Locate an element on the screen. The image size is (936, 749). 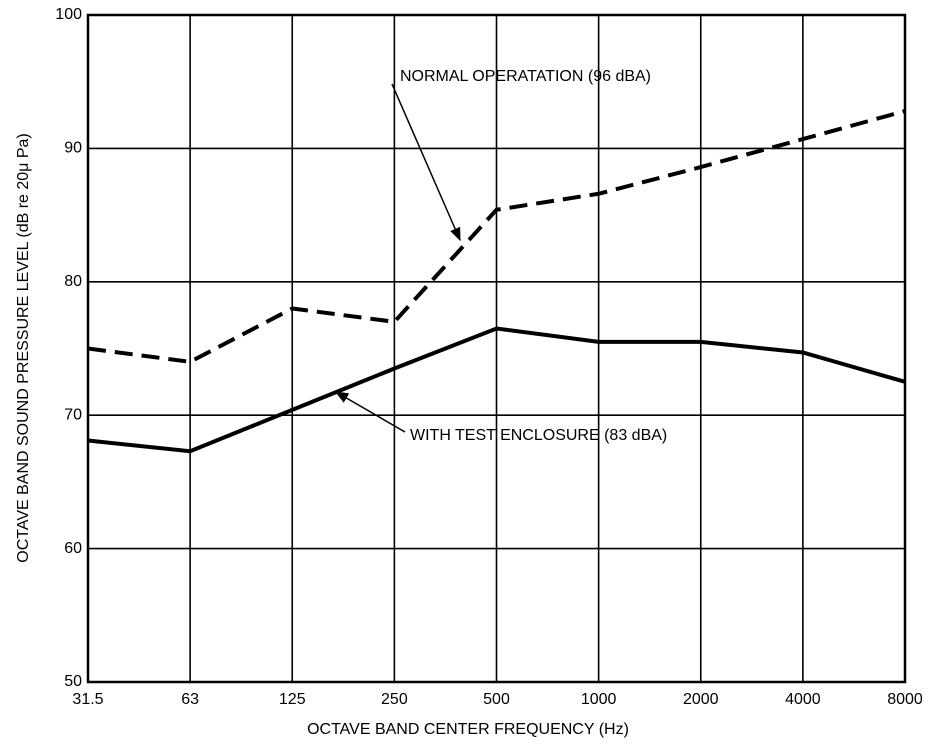
y-tick-label: 90 is located at coordinates (73, 148).